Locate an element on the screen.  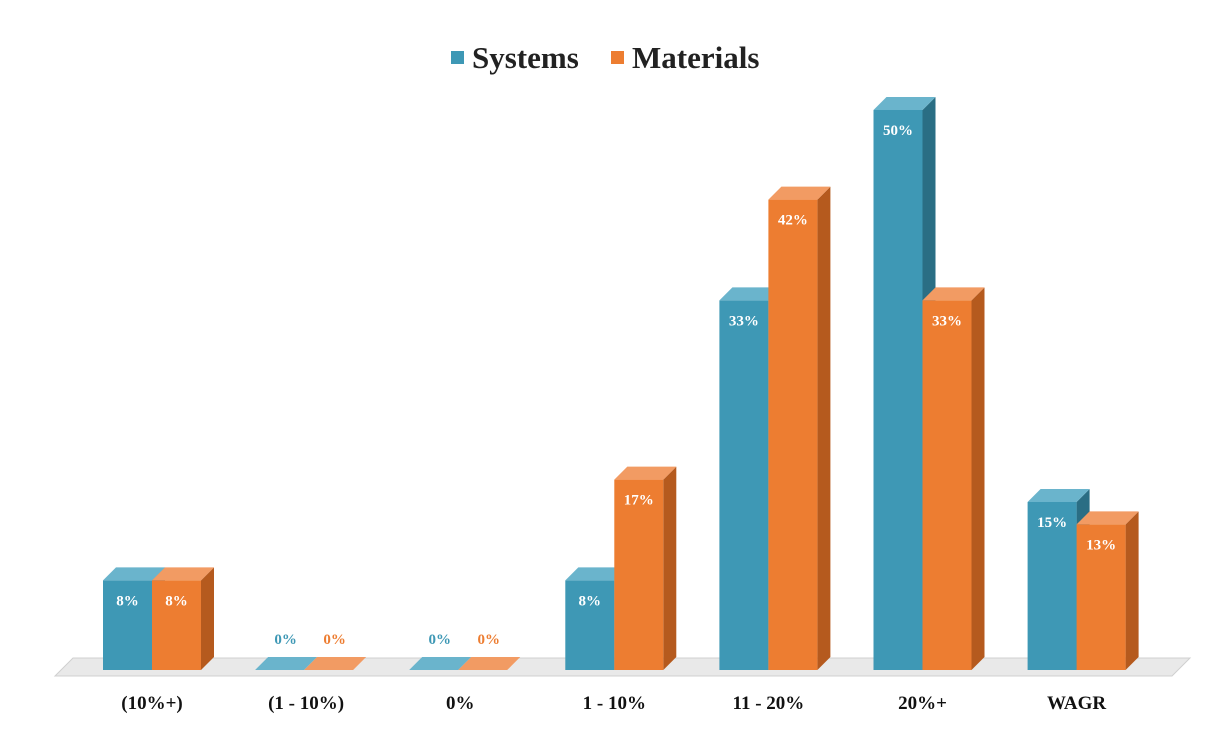
x-tick-label-0: (10%+) is located at coordinates (151, 703).